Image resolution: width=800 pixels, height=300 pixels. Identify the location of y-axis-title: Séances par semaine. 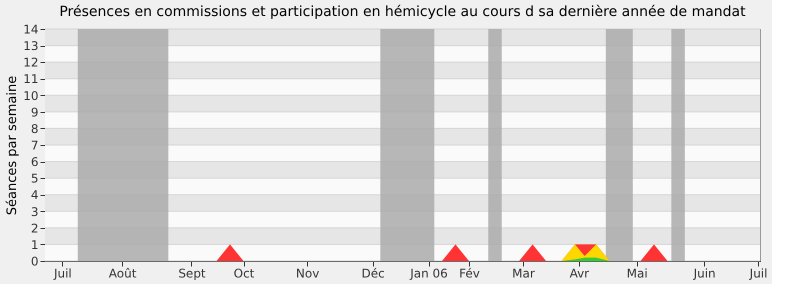
(12, 146).